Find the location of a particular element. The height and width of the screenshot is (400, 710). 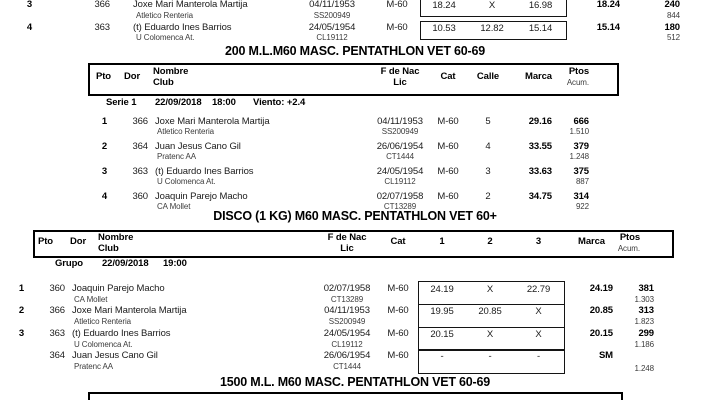

serie-time: 18:00 is located at coordinates (224, 102).